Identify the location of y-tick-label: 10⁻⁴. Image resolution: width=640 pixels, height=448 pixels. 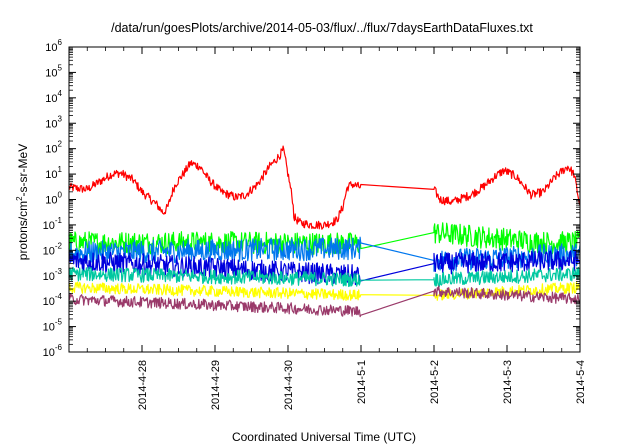
(53, 300).